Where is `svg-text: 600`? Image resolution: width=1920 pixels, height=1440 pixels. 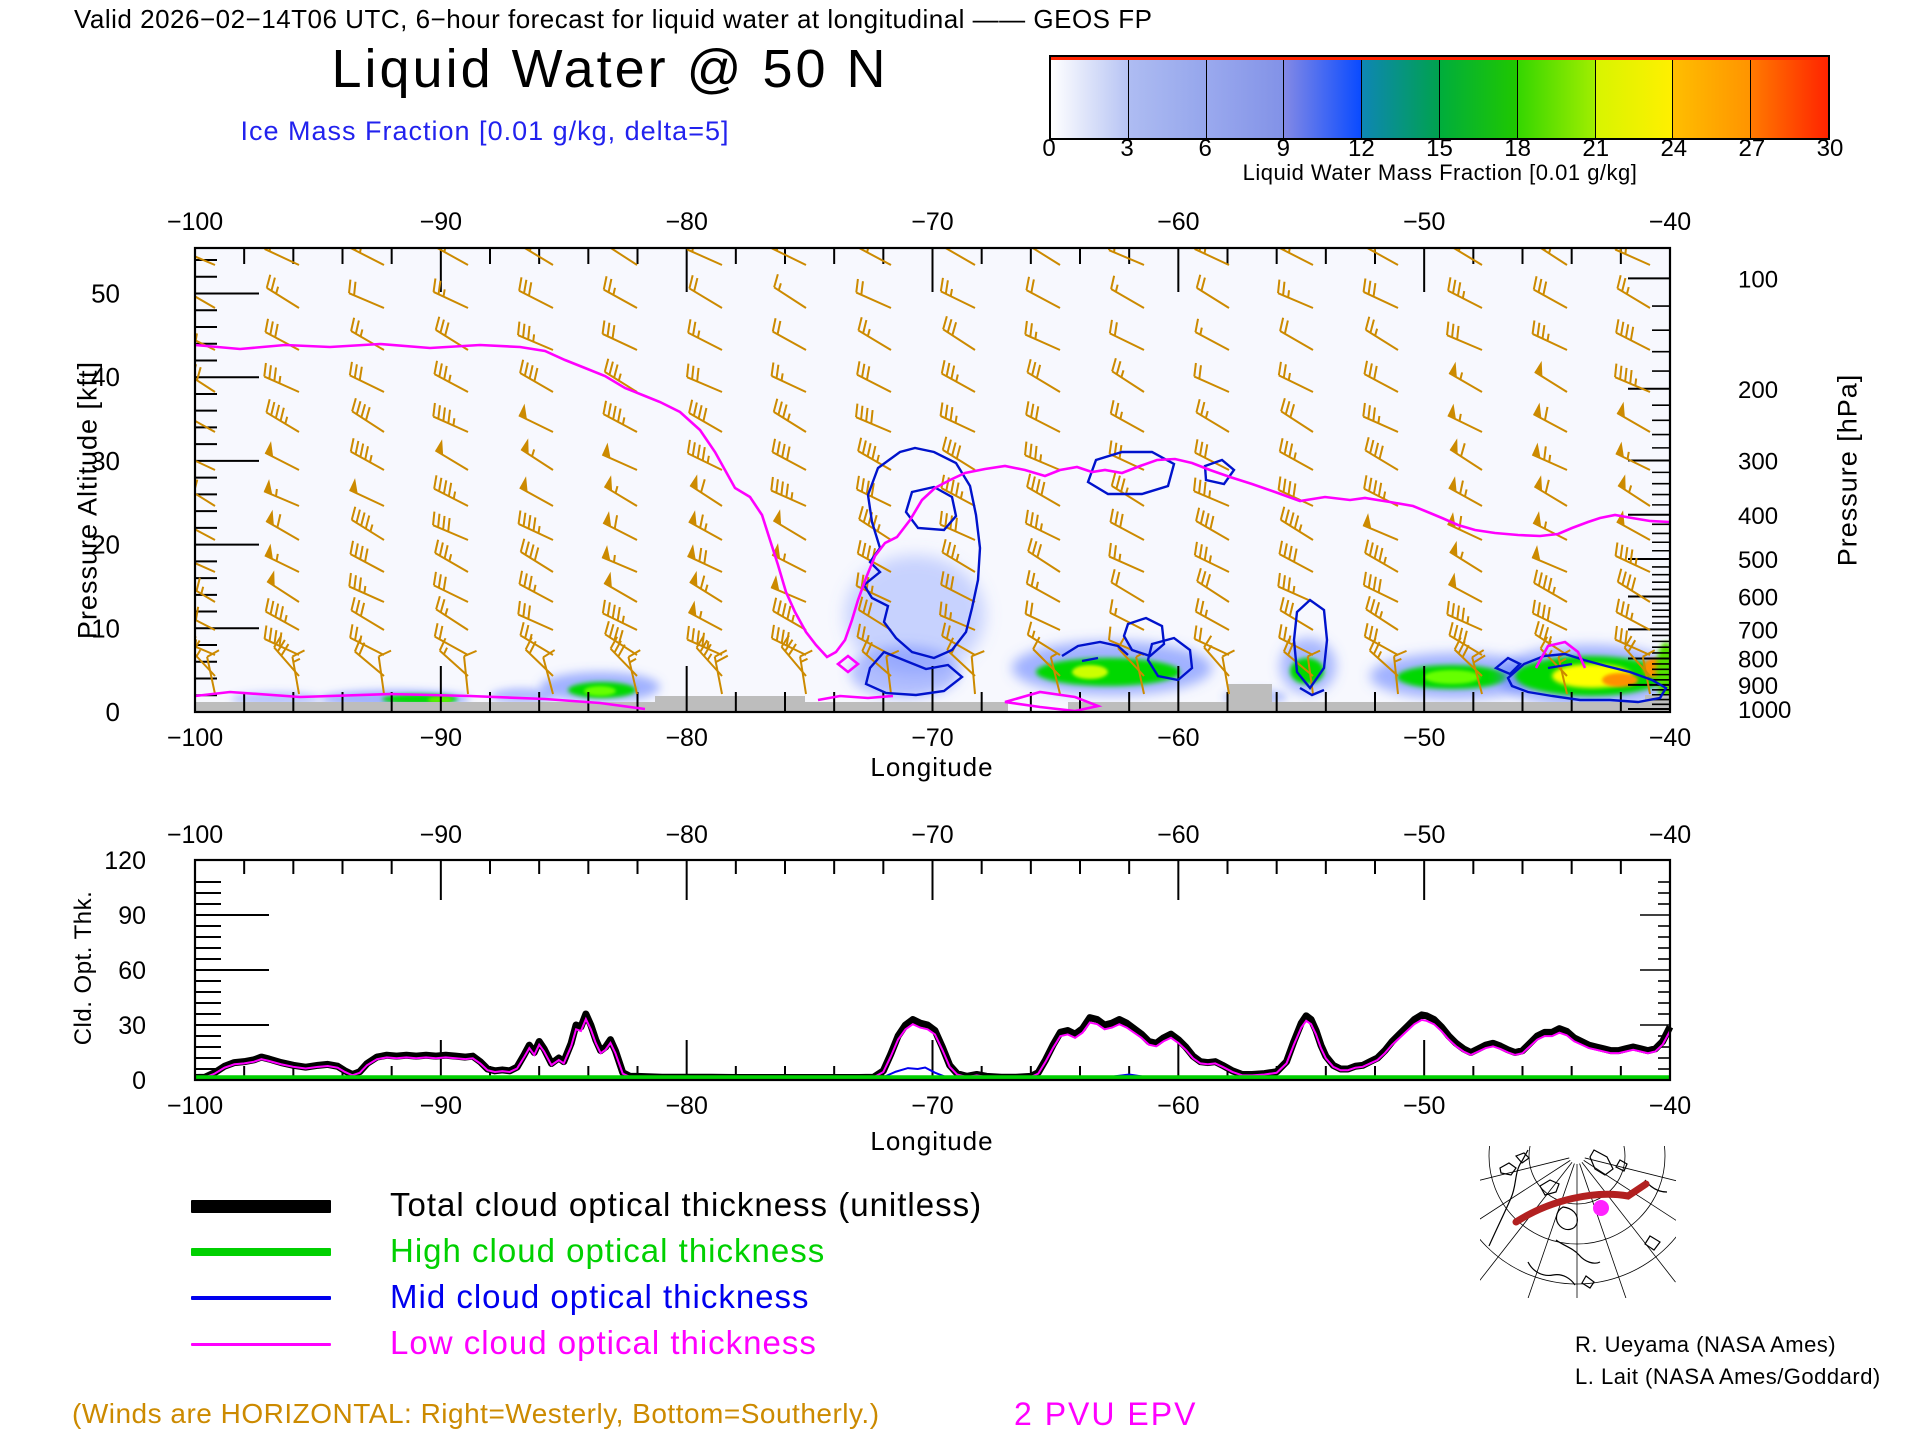 svg-text: 600 is located at coordinates (1758, 598).